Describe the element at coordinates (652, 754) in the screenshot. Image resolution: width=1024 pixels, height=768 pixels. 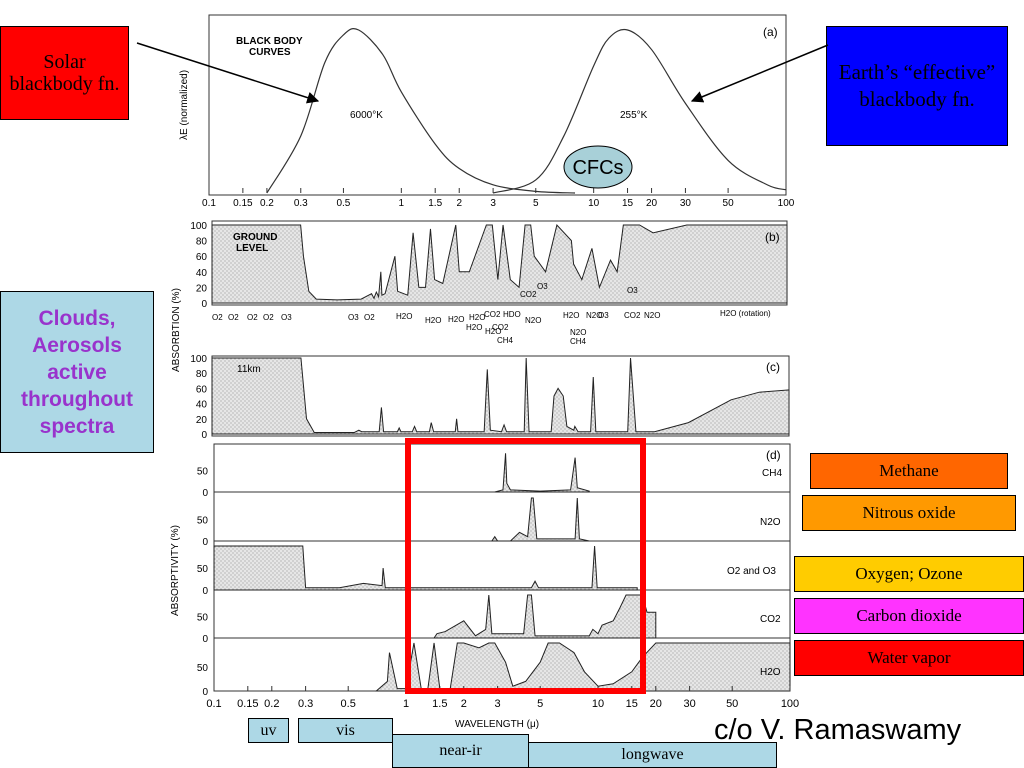
I see `band-longwave-label: longwave` at that location.